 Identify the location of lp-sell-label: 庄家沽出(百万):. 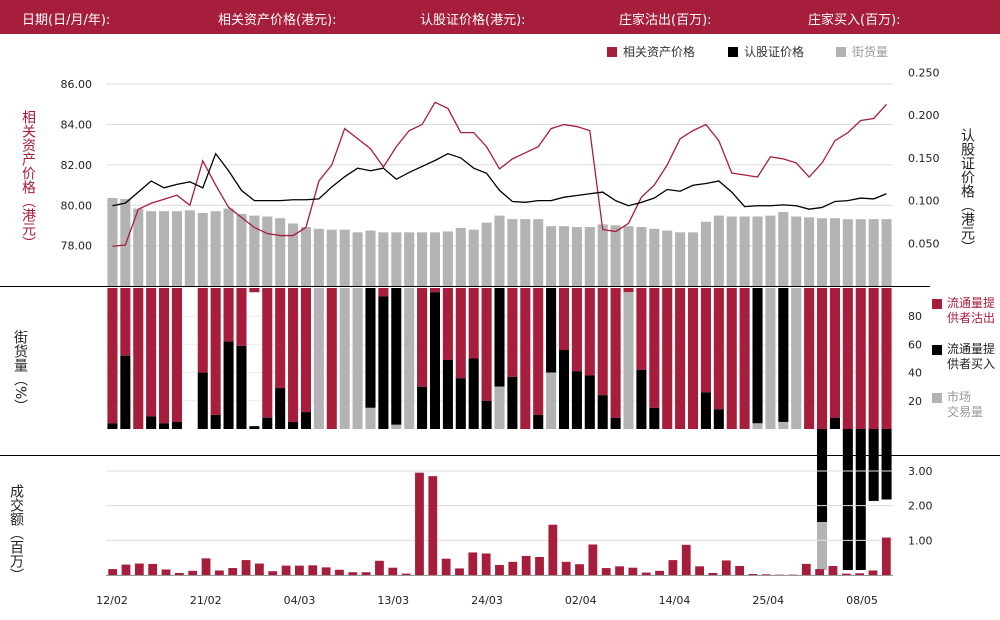
(665, 20).